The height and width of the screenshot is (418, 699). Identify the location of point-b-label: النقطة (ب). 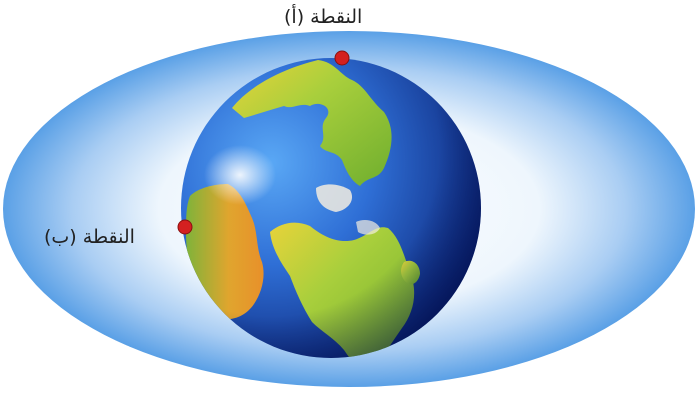
(89, 237).